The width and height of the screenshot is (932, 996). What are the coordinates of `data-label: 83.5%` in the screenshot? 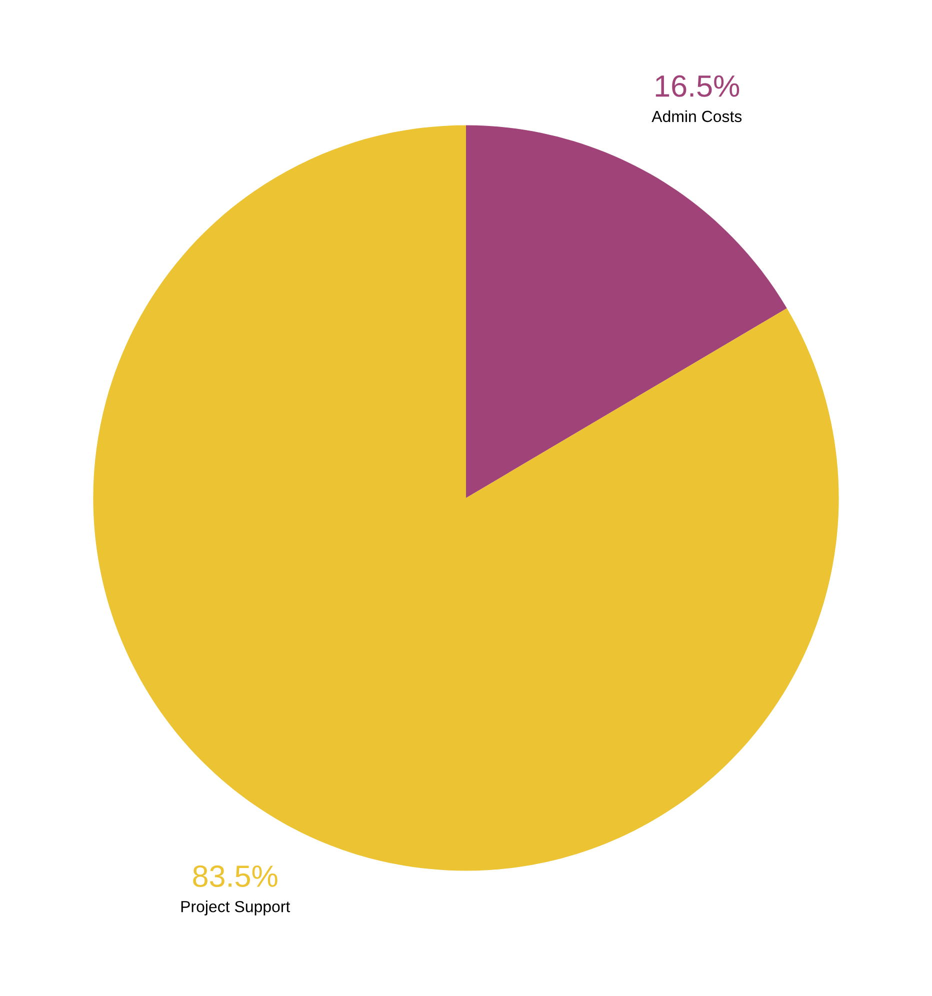 It's located at (235, 876).